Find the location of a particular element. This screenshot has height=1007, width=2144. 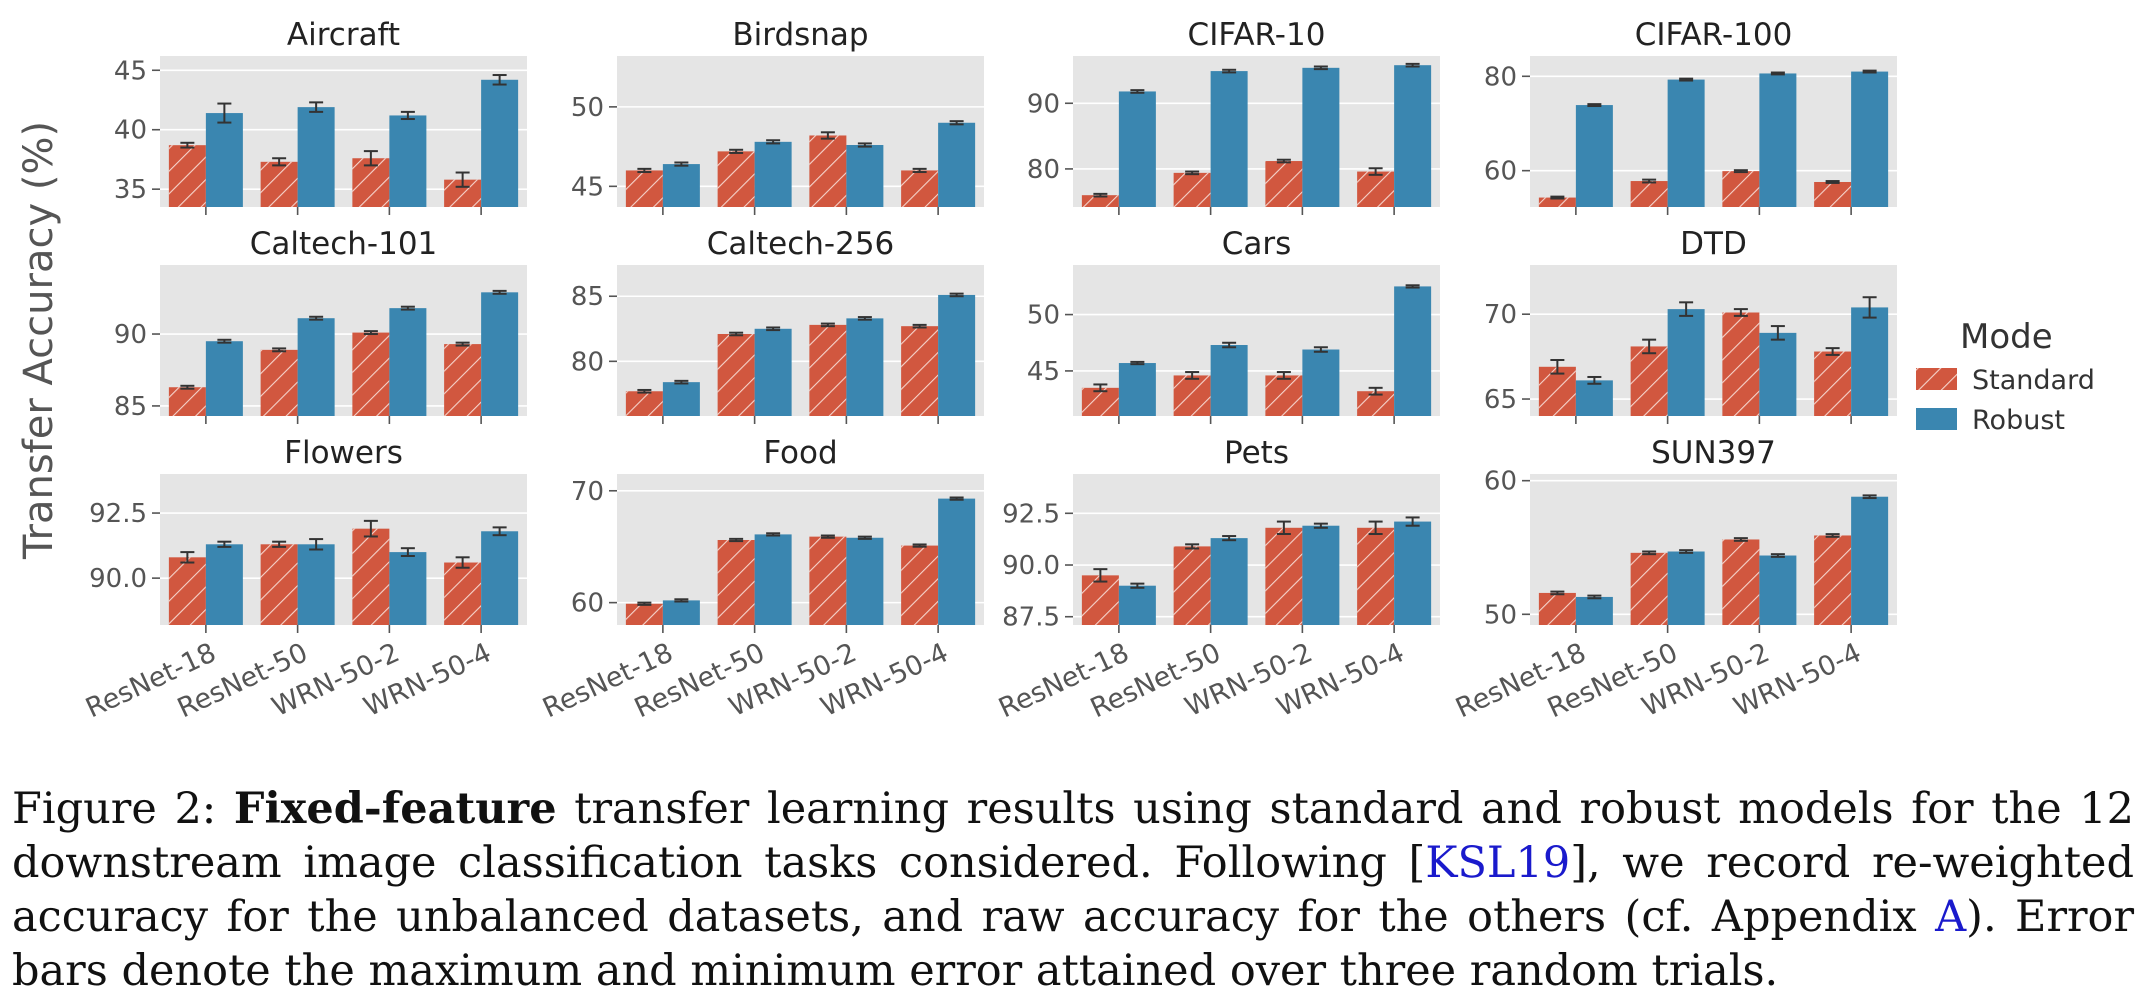

caption-bold: Fixed-feature is located at coordinates (395, 809).